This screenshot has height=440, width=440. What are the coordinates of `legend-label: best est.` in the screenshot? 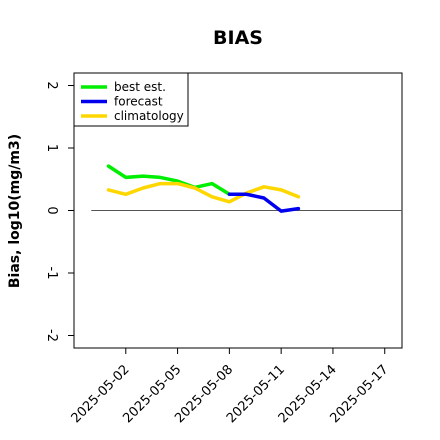 It's located at (140, 87).